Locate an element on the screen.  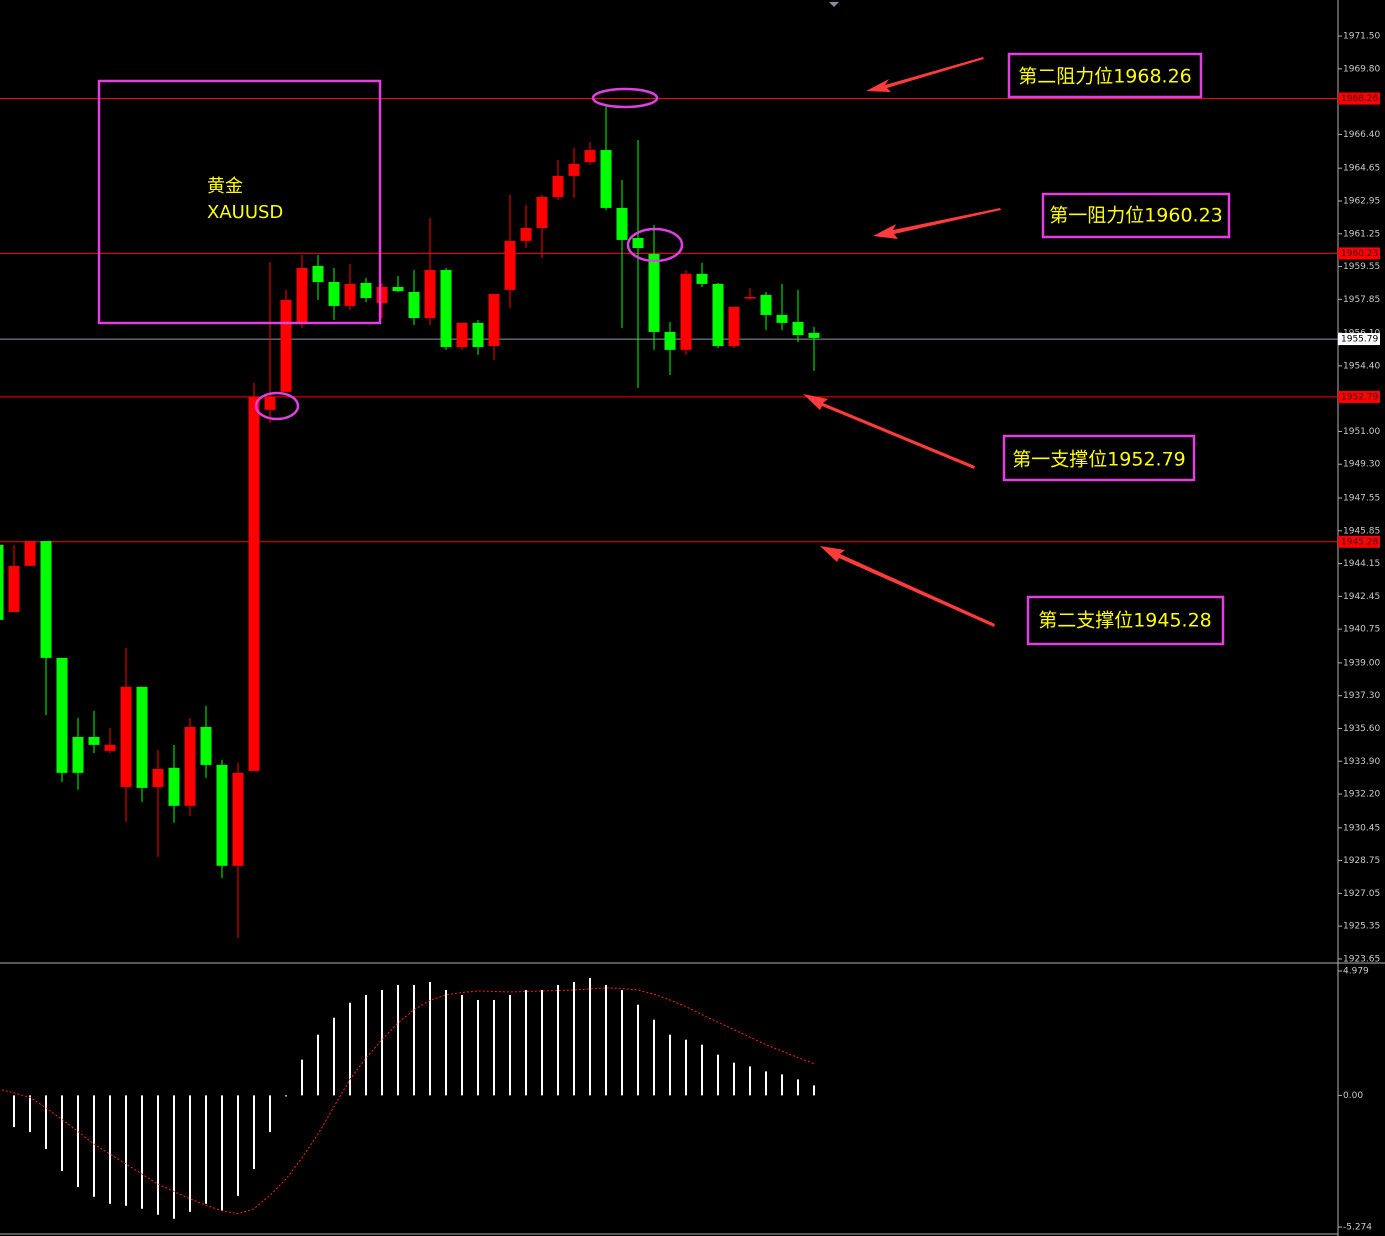
y-tick-label: 1923.65 is located at coordinates (1361, 959).